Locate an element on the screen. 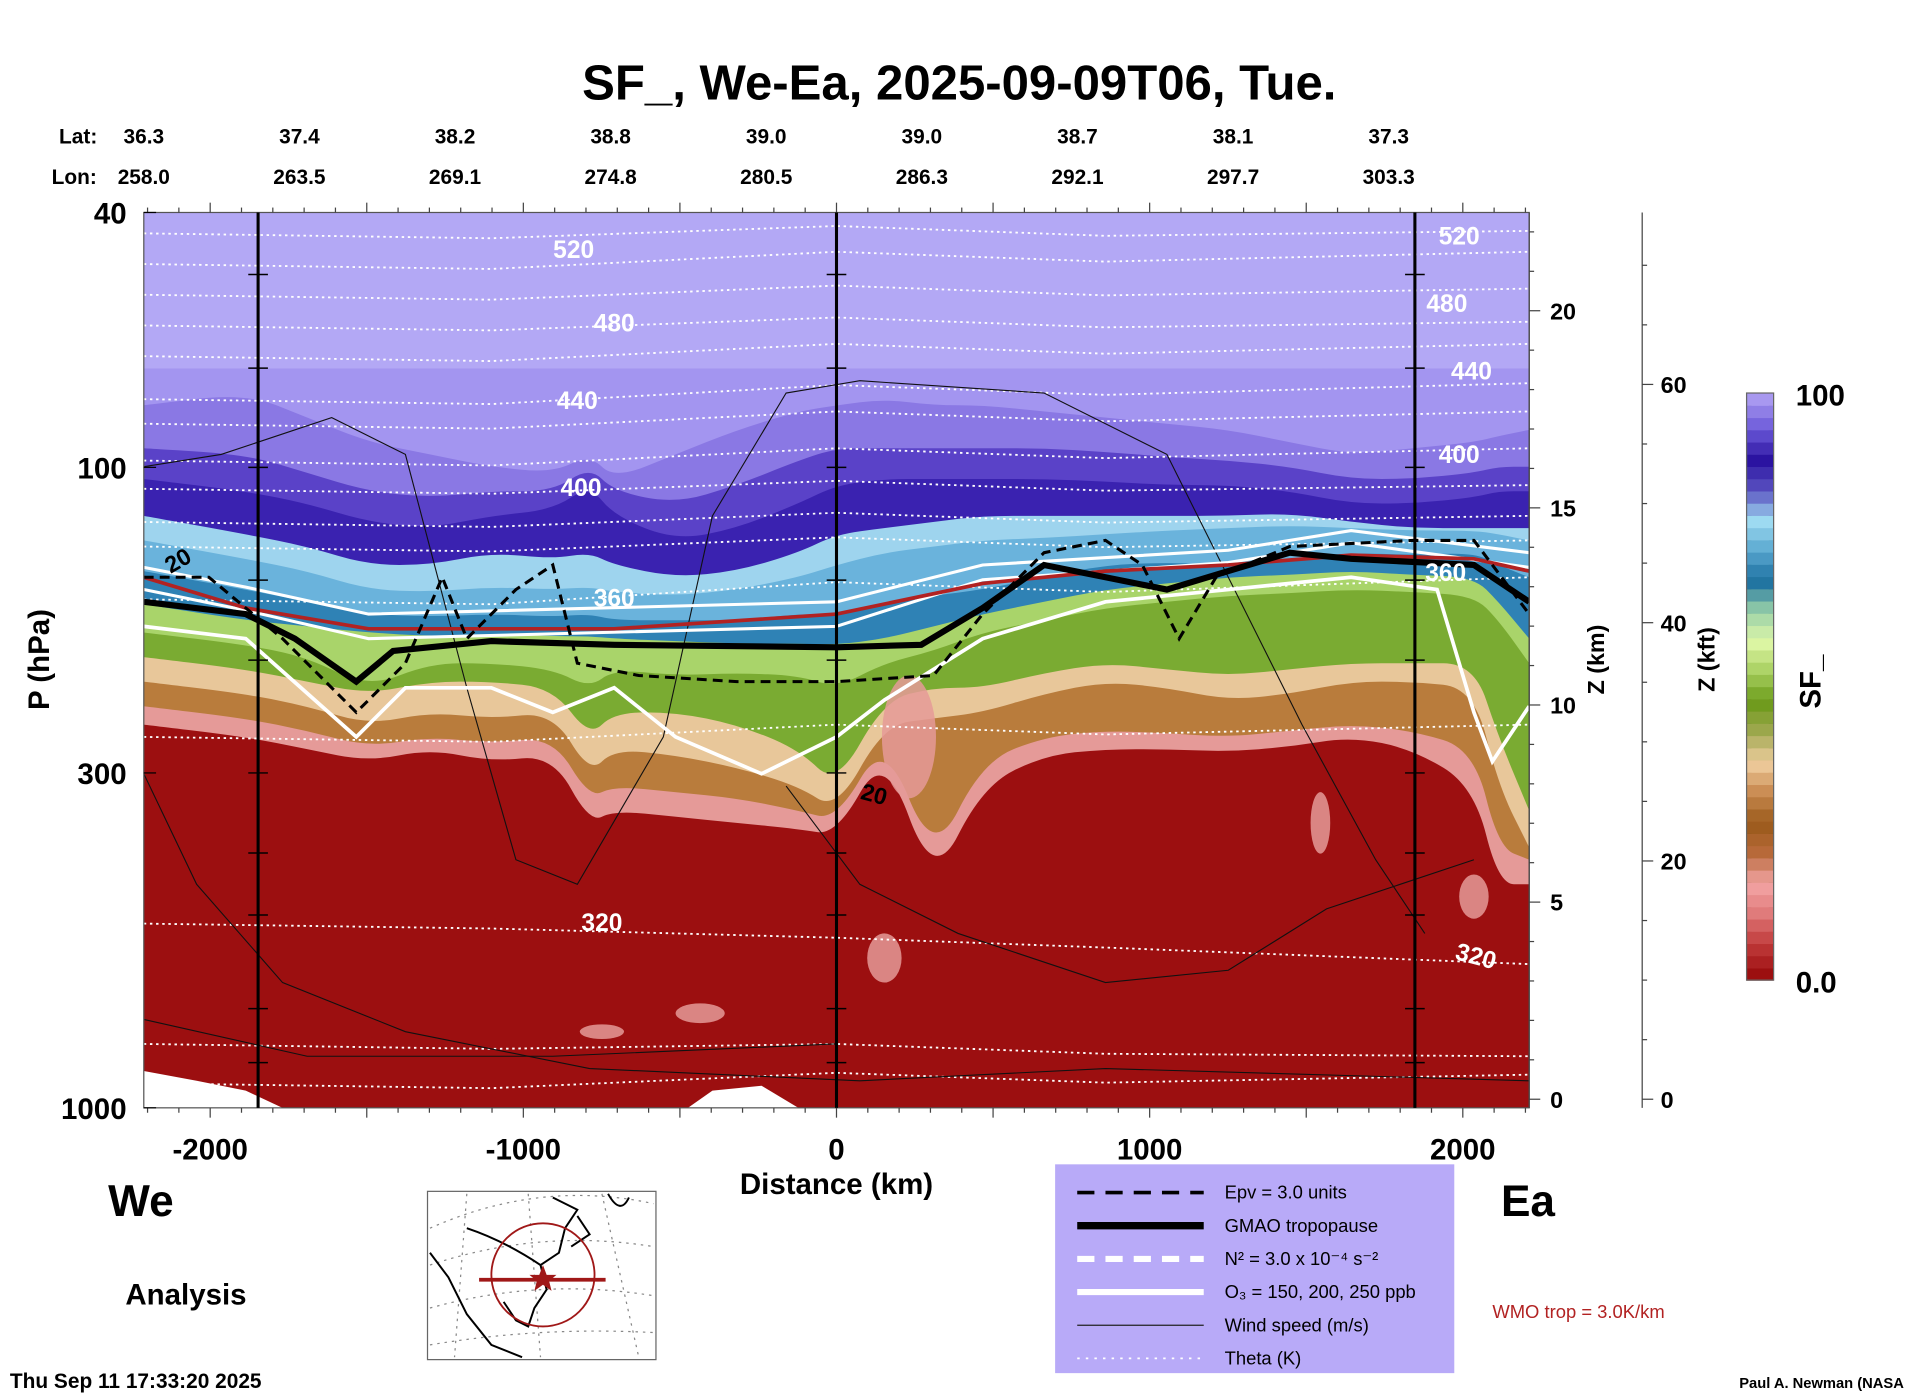  x-tick-label: 2000 is located at coordinates (1463, 1149).